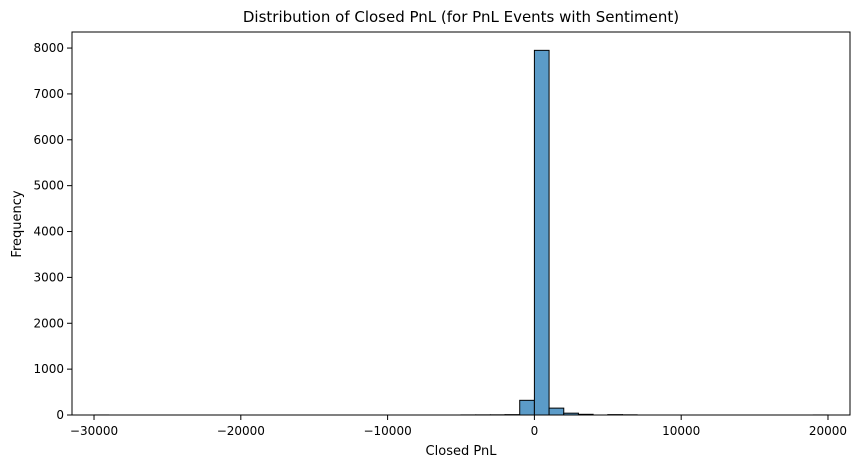 The width and height of the screenshot is (859, 468). I want to click on x-axis-ticks: −30000 −20000 −10000 0 10000 20000, so click(458, 426).